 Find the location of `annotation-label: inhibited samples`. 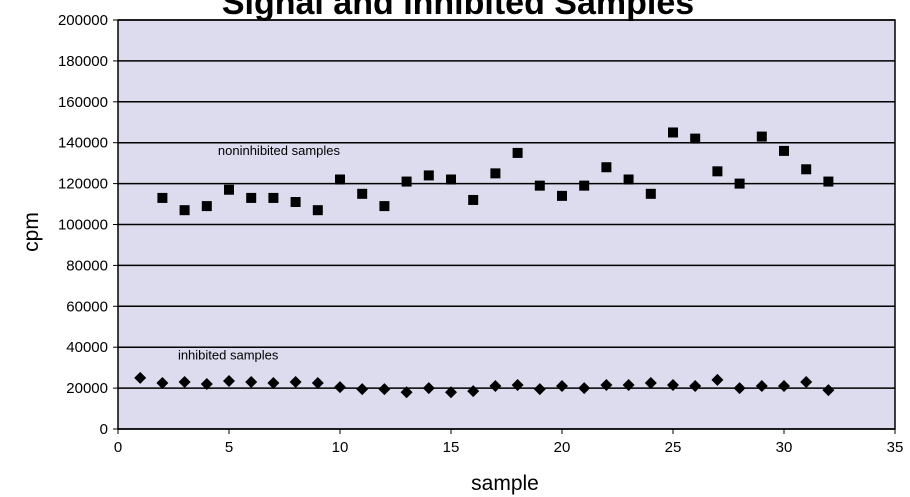

annotation-label: inhibited samples is located at coordinates (228, 354).